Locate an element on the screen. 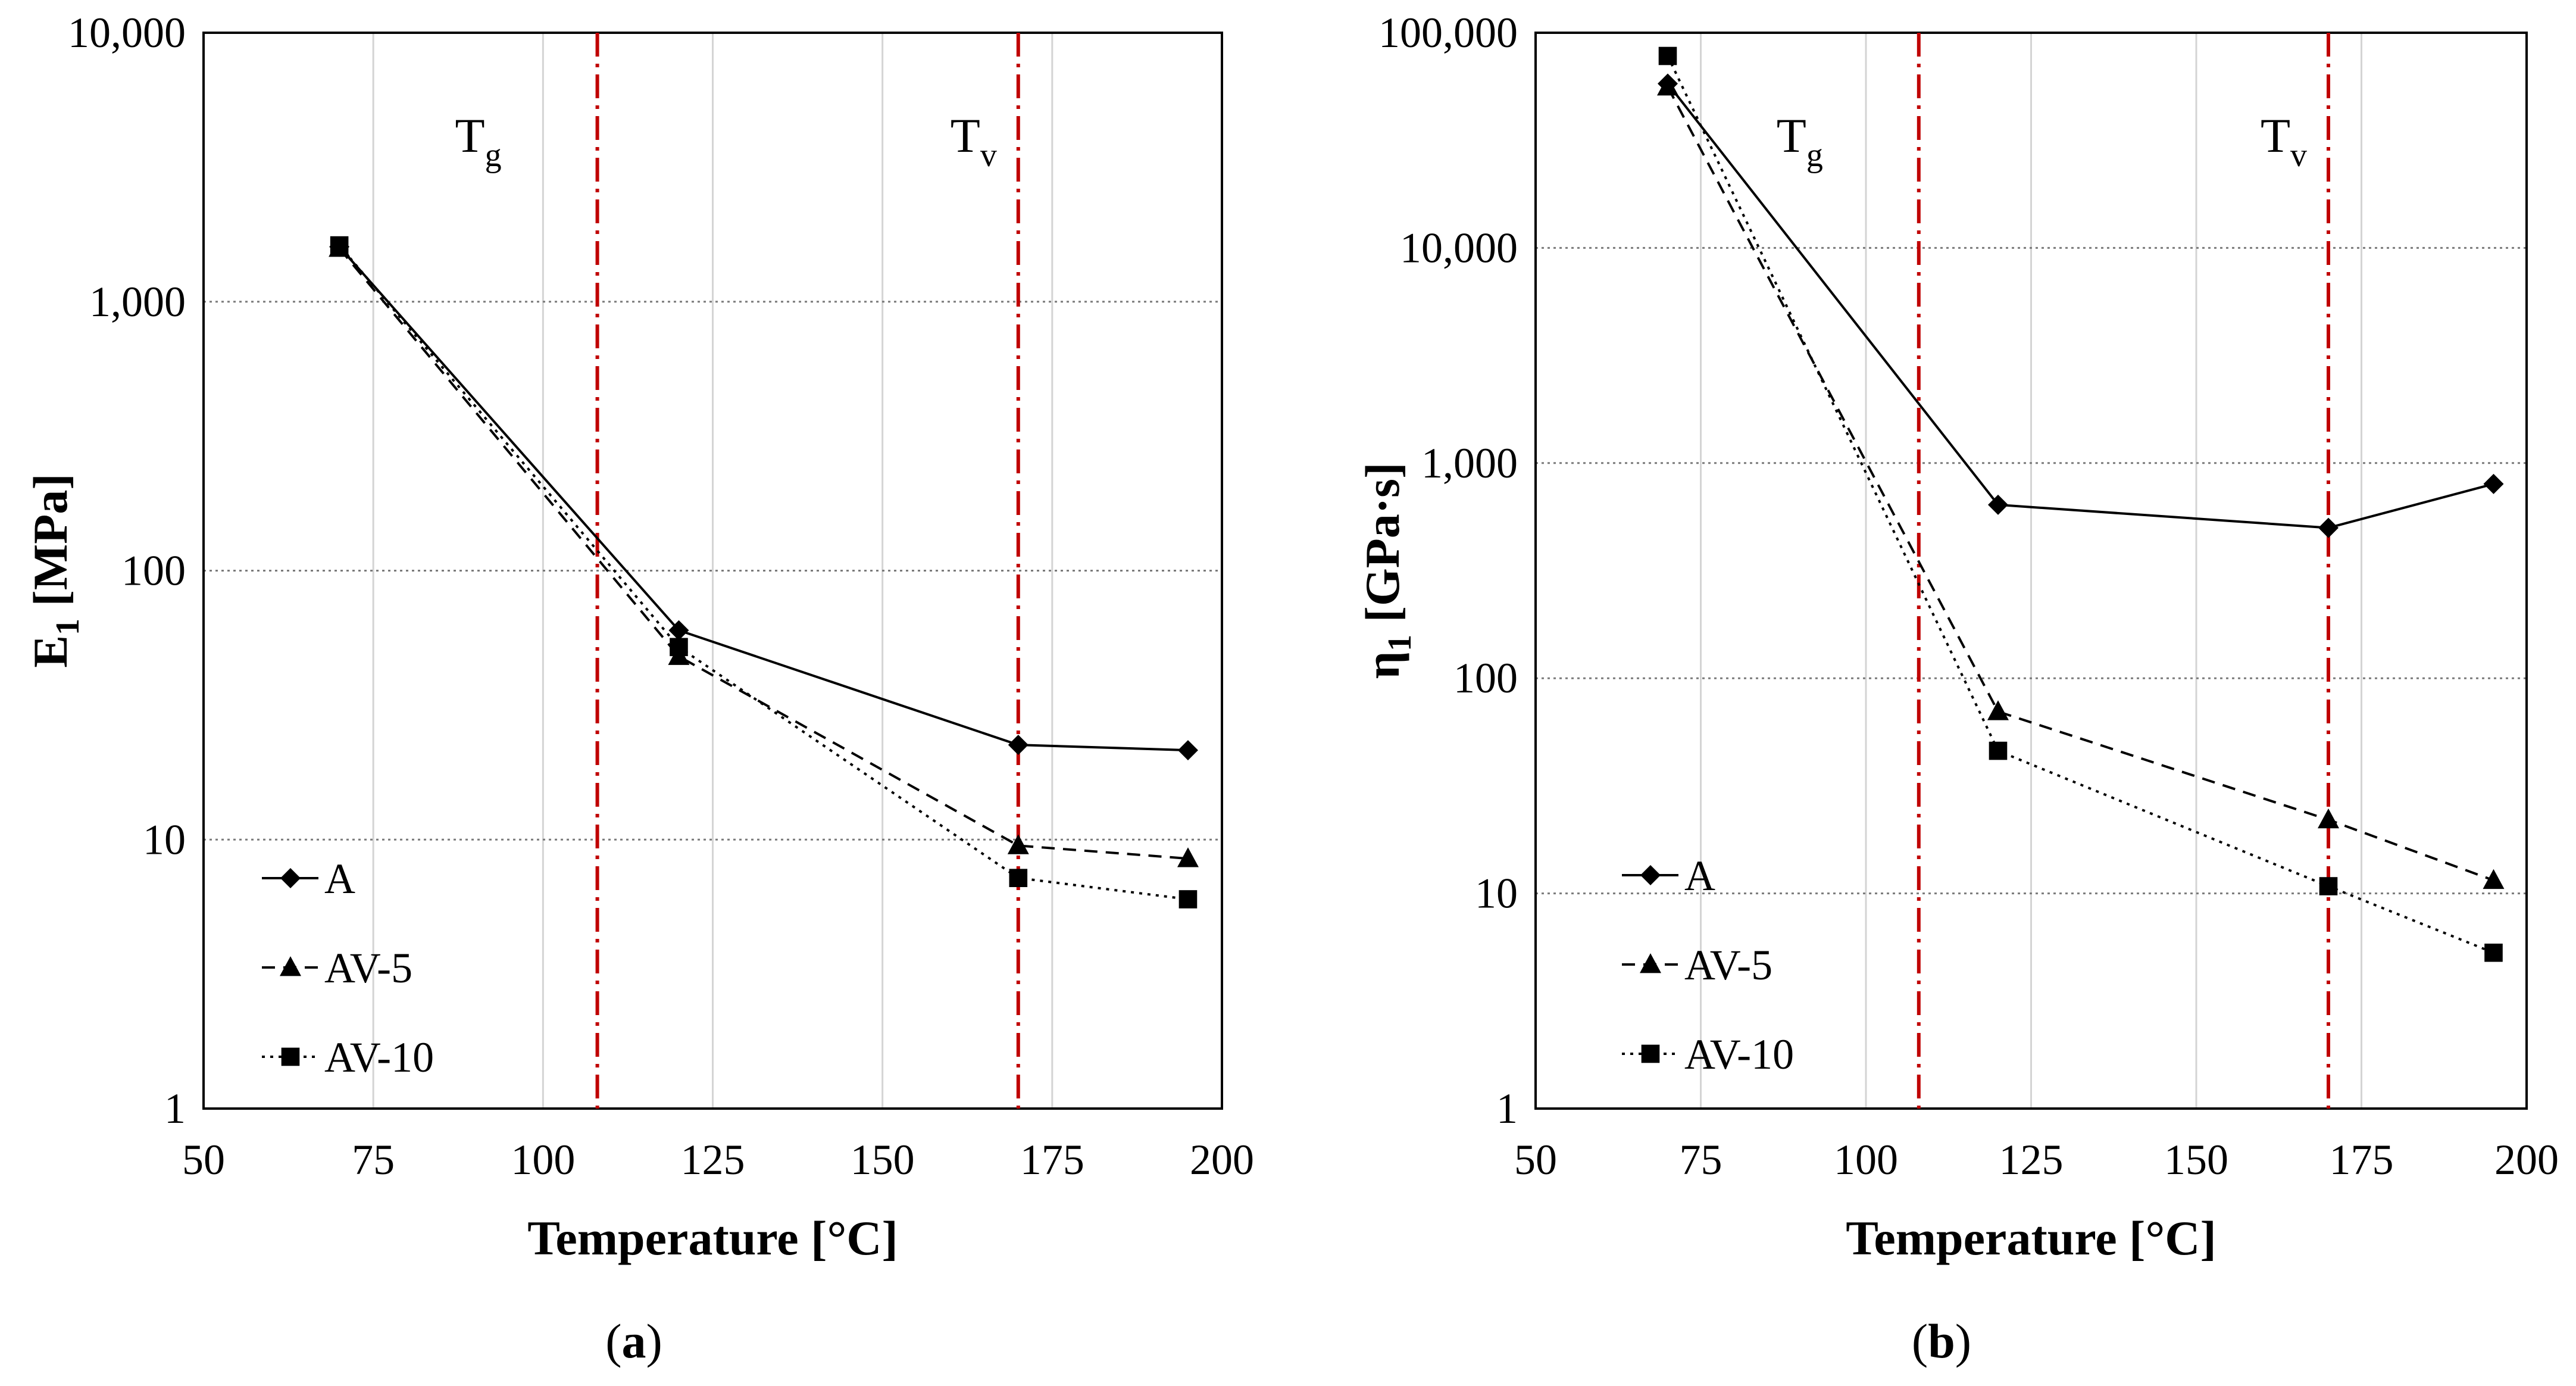 The width and height of the screenshot is (2576, 1386). panel-b-ytick-label: 10 is located at coordinates (1496, 893).